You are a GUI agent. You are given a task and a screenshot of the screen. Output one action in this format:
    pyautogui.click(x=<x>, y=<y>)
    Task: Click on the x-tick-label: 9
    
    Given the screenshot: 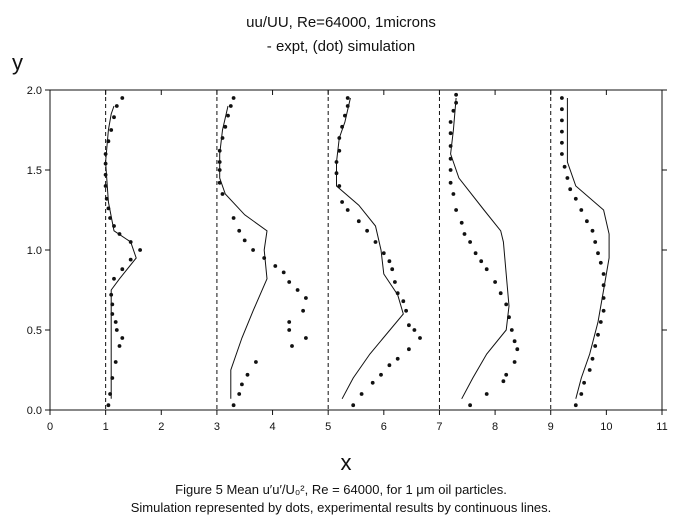 What is the action you would take?
    pyautogui.click(x=551, y=427)
    